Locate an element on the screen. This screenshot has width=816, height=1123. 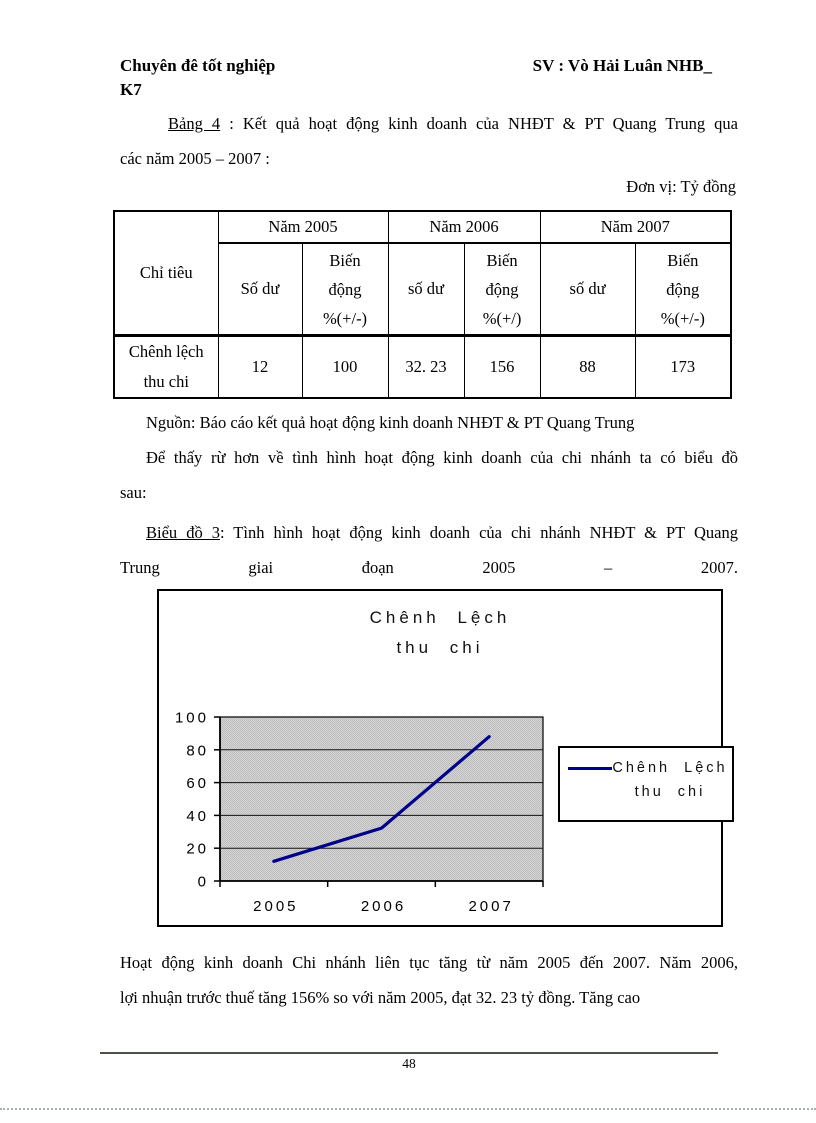
legend-label-line2: thu chi is located at coordinates (670, 792).